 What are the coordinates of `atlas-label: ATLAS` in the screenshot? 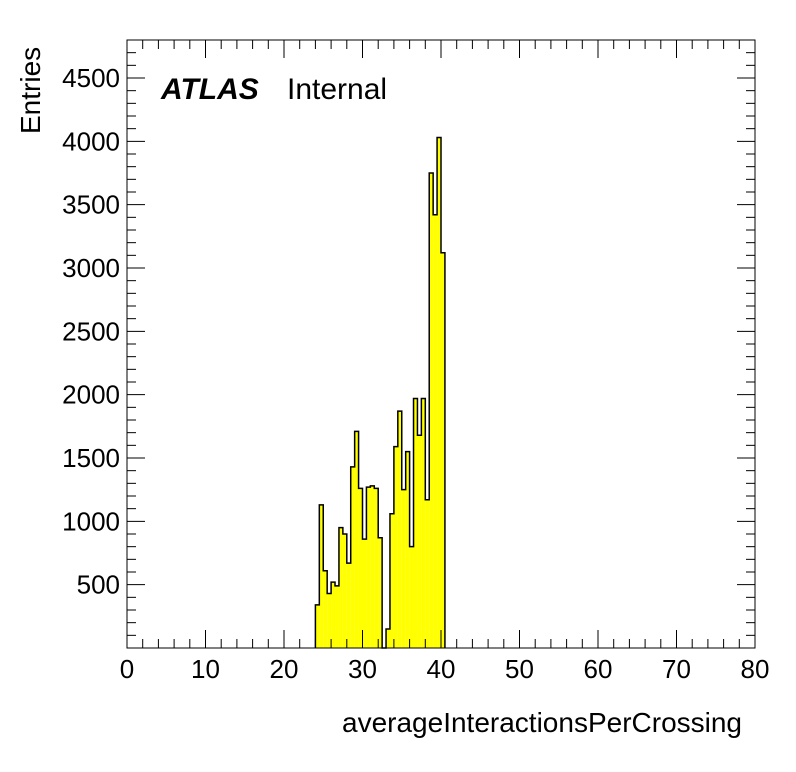 It's located at (209, 89).